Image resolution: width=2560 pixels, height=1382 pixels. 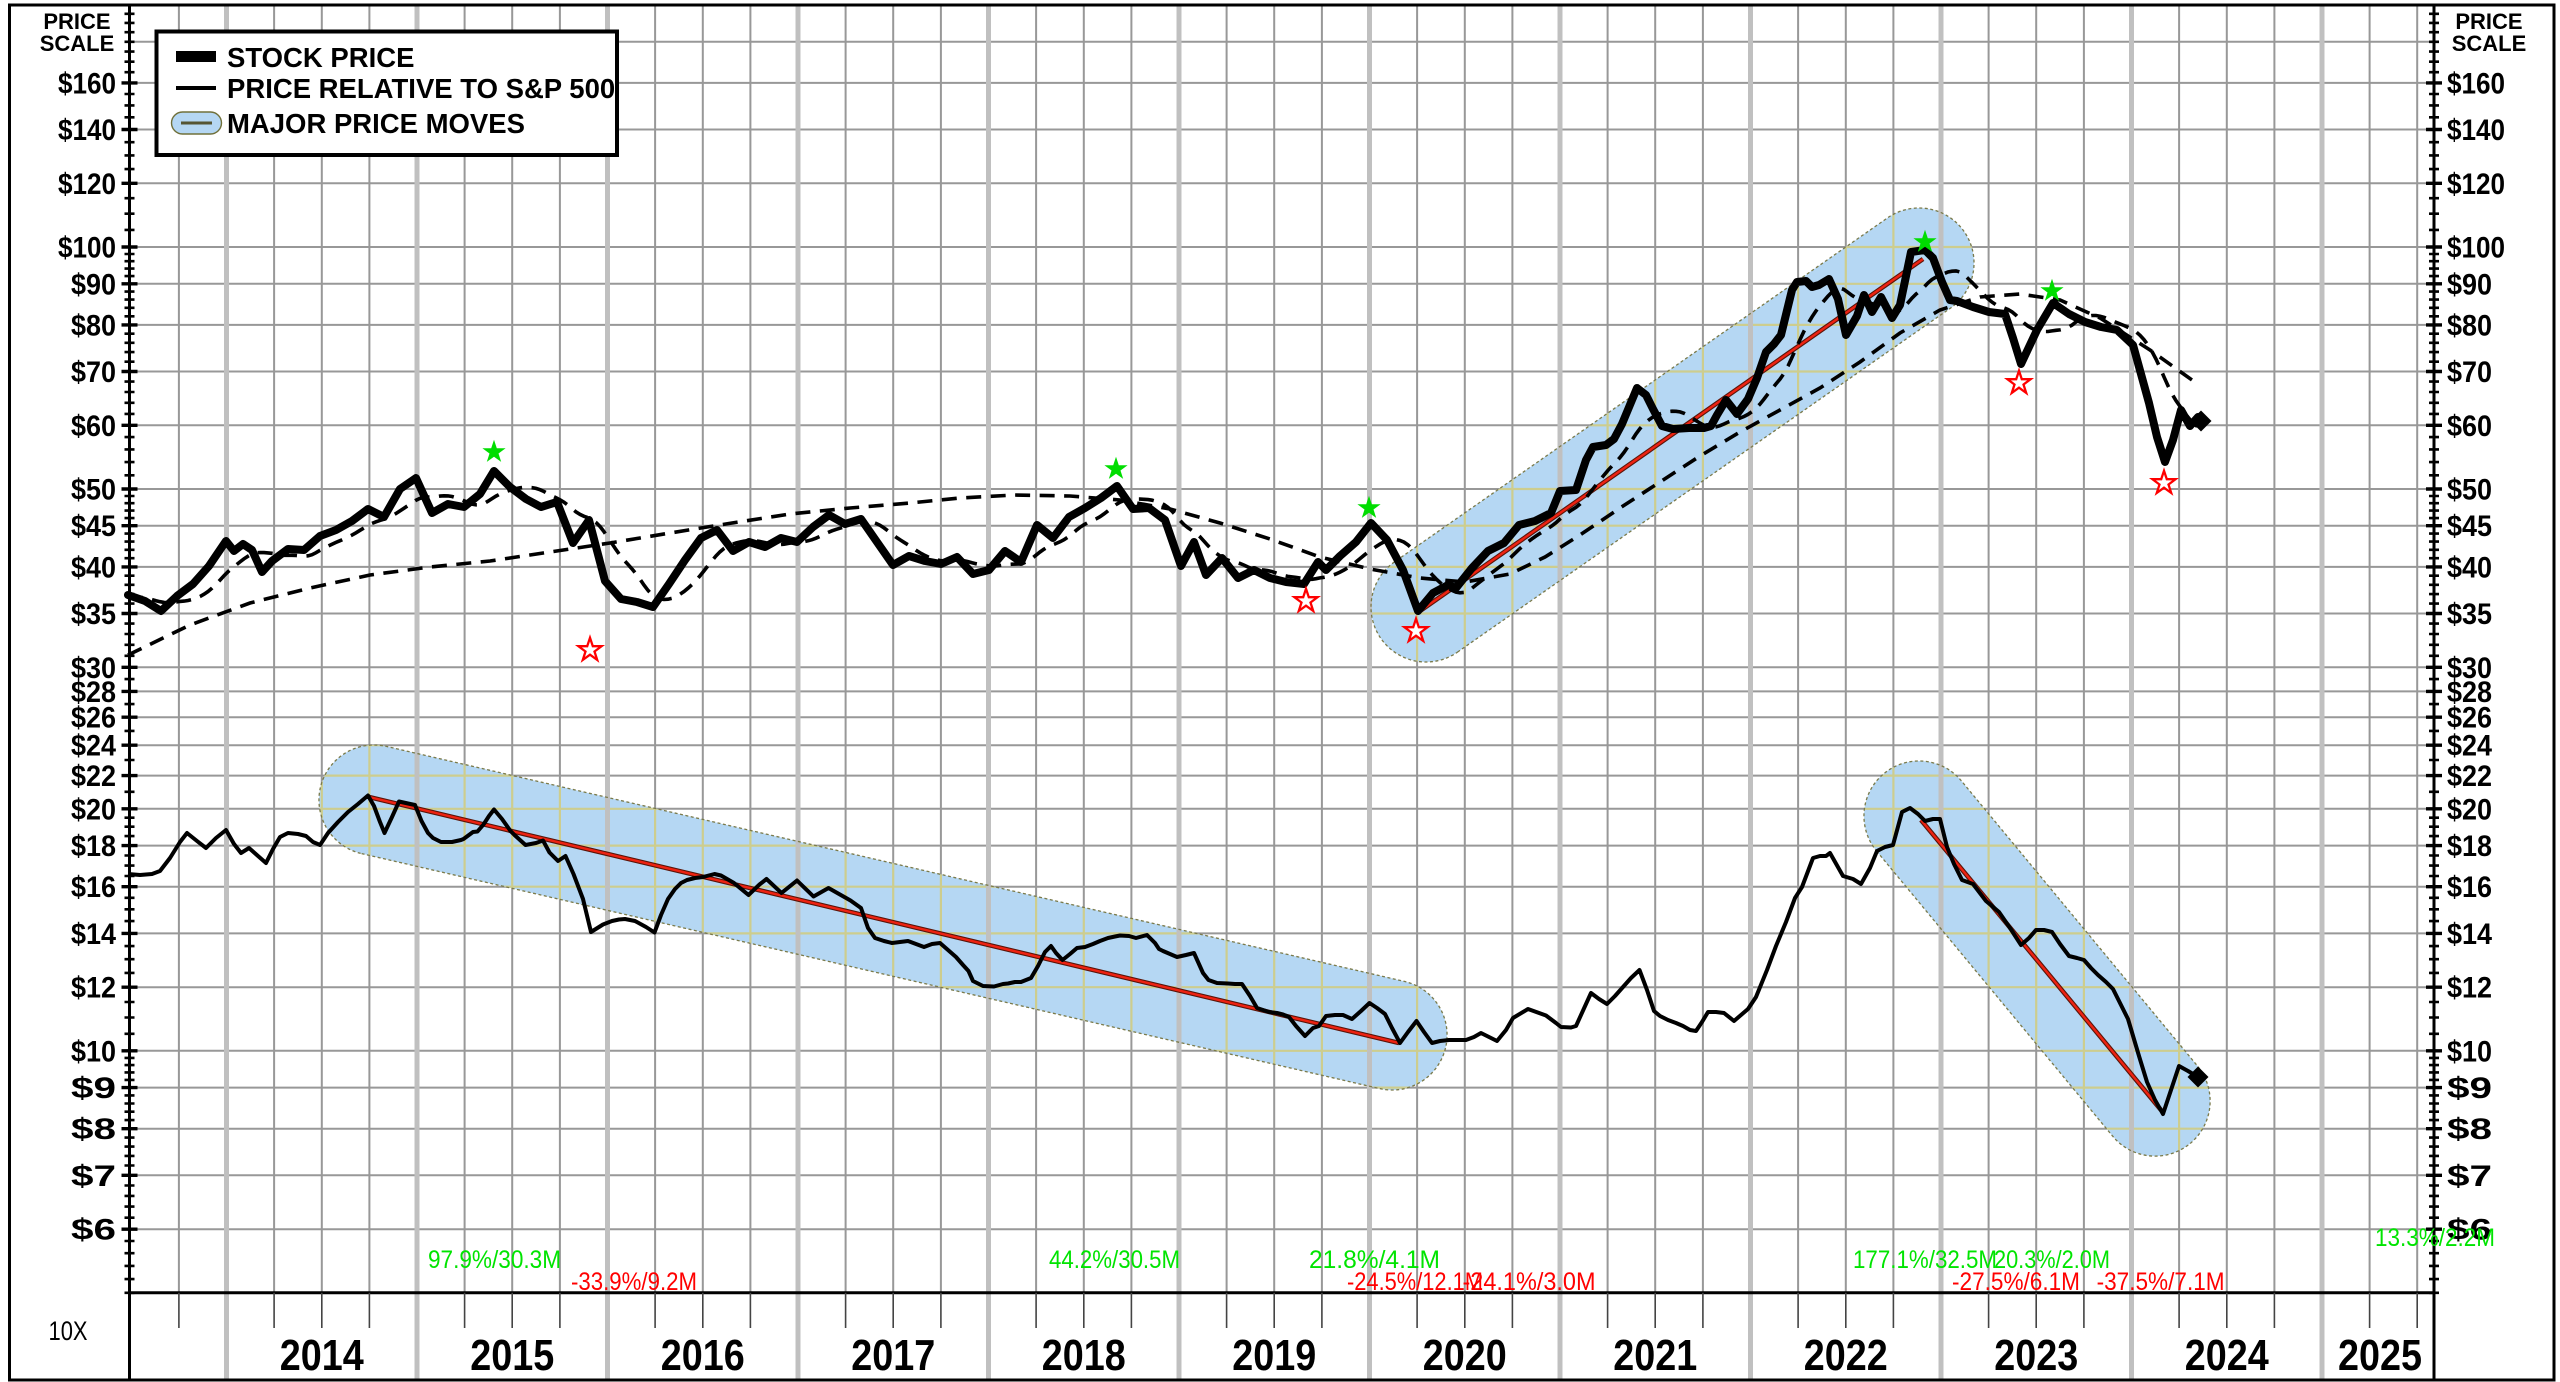 What do you see at coordinates (320, 57) in the screenshot?
I see `svg-text: STOCK PRICE` at bounding box center [320, 57].